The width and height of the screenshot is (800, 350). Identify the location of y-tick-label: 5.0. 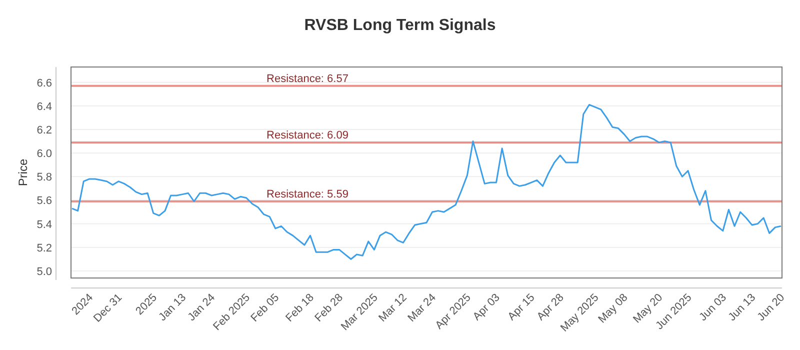
(44, 272).